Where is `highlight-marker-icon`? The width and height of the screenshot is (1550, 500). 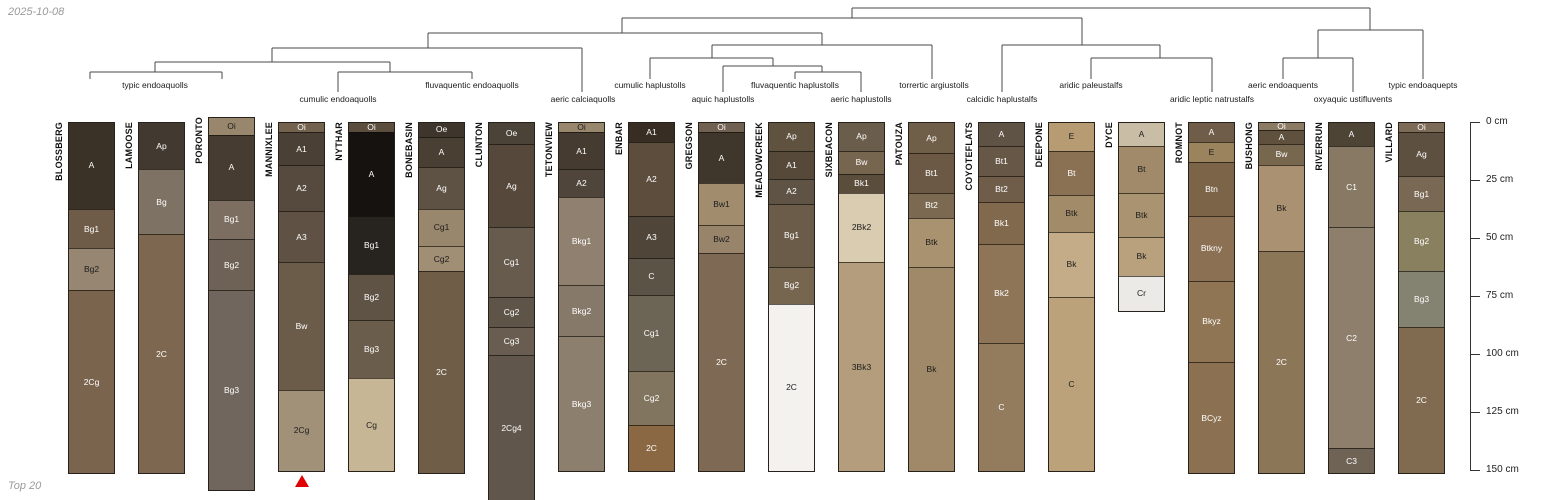
highlight-marker-icon is located at coordinates (301, 481).